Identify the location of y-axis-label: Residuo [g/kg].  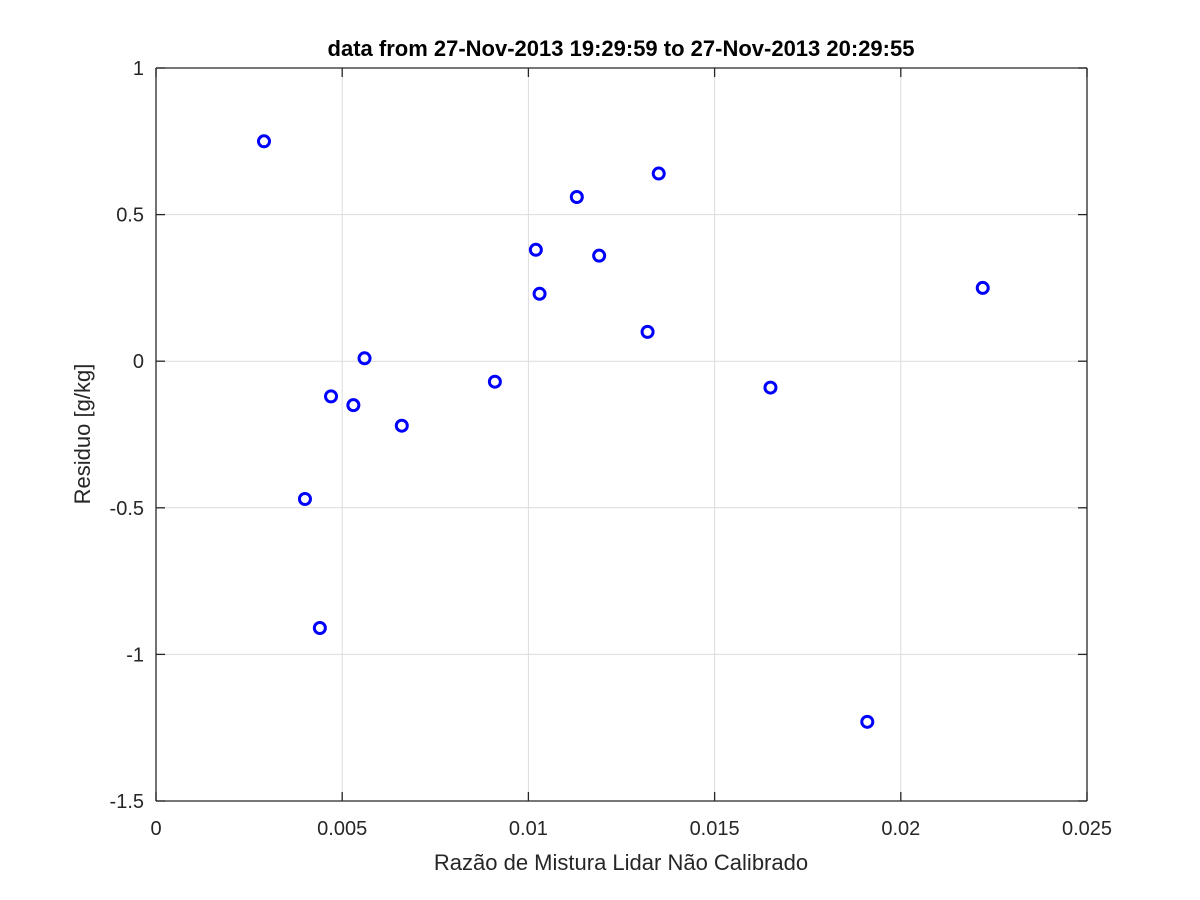
(82, 434).